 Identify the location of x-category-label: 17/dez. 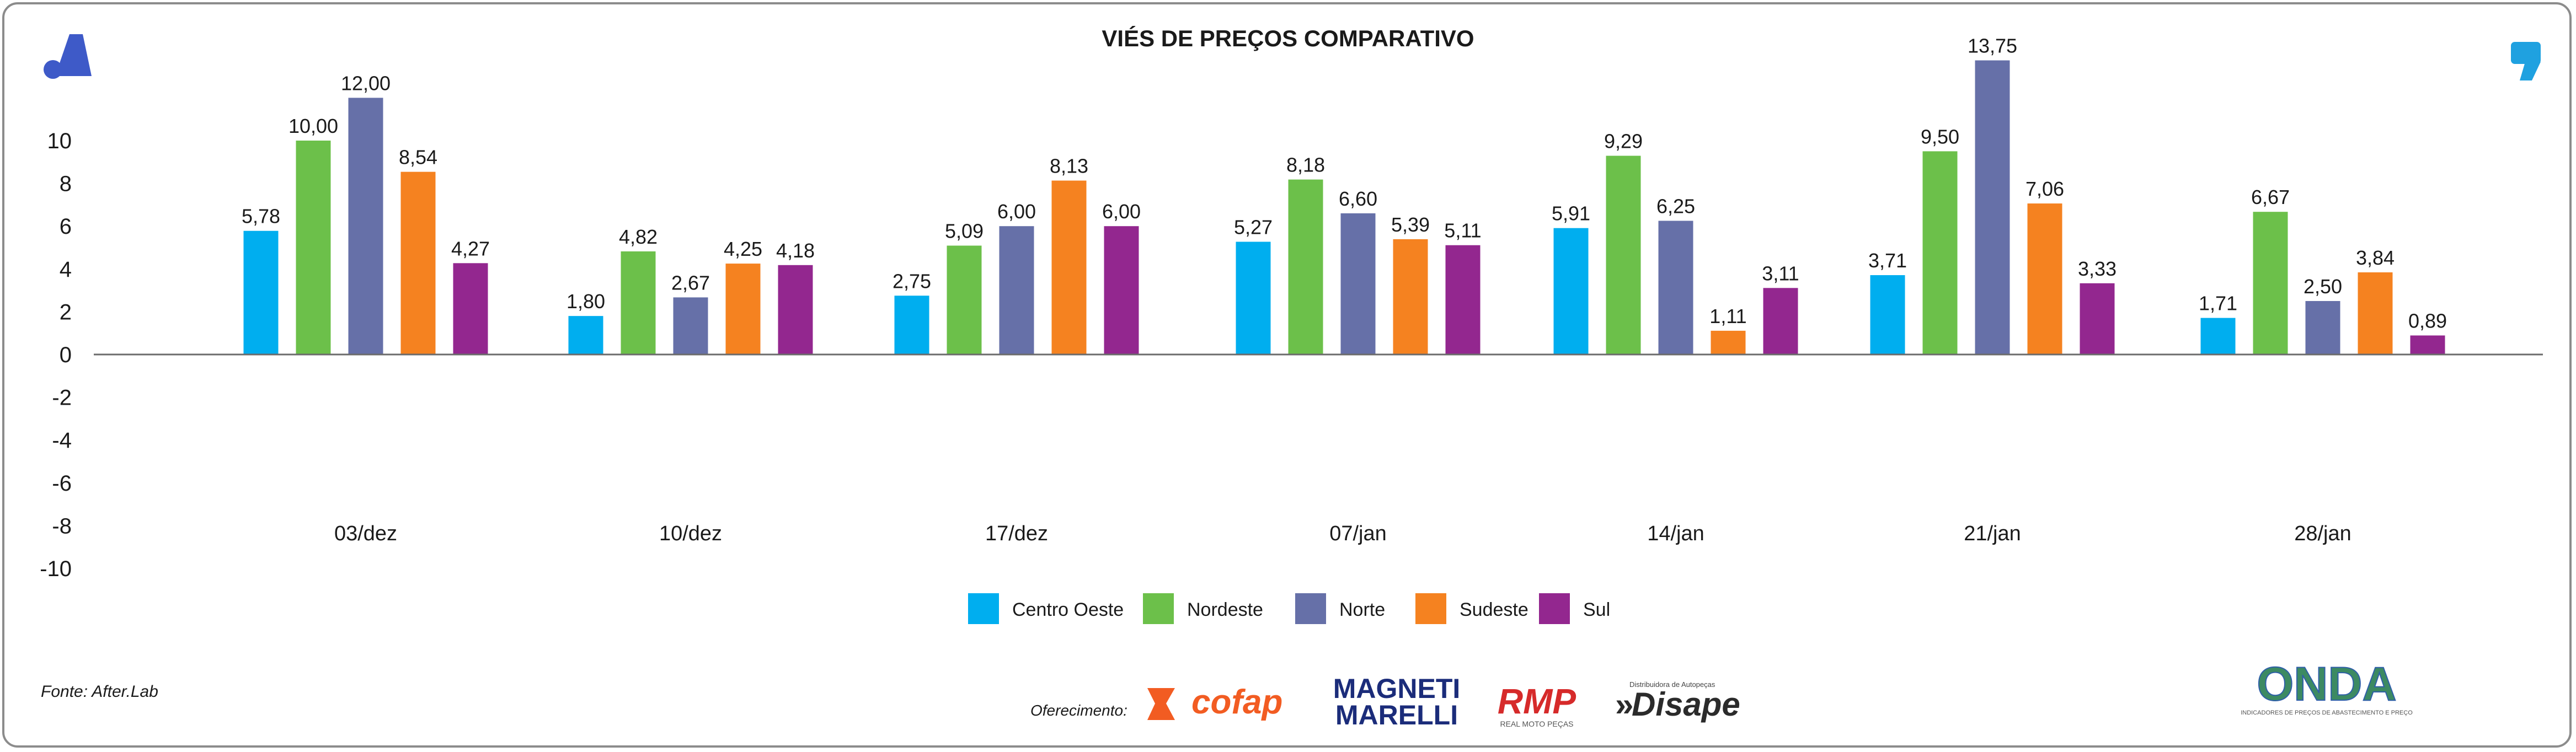
(1016, 533).